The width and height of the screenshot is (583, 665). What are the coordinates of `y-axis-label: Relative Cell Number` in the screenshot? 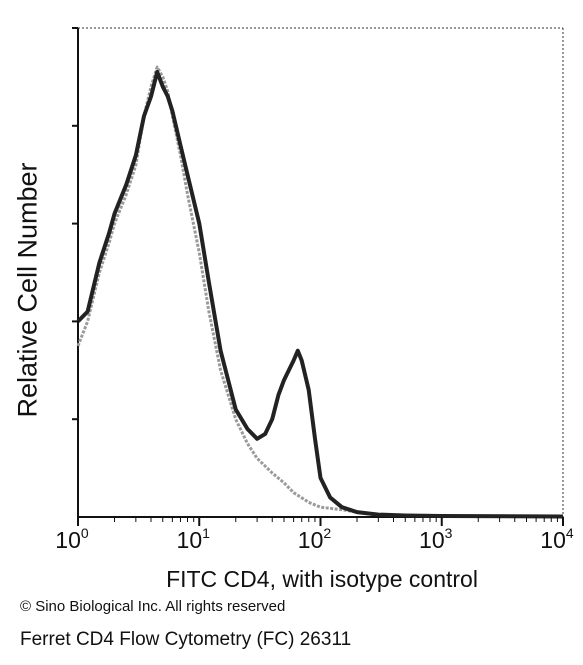 It's located at (27, 290).